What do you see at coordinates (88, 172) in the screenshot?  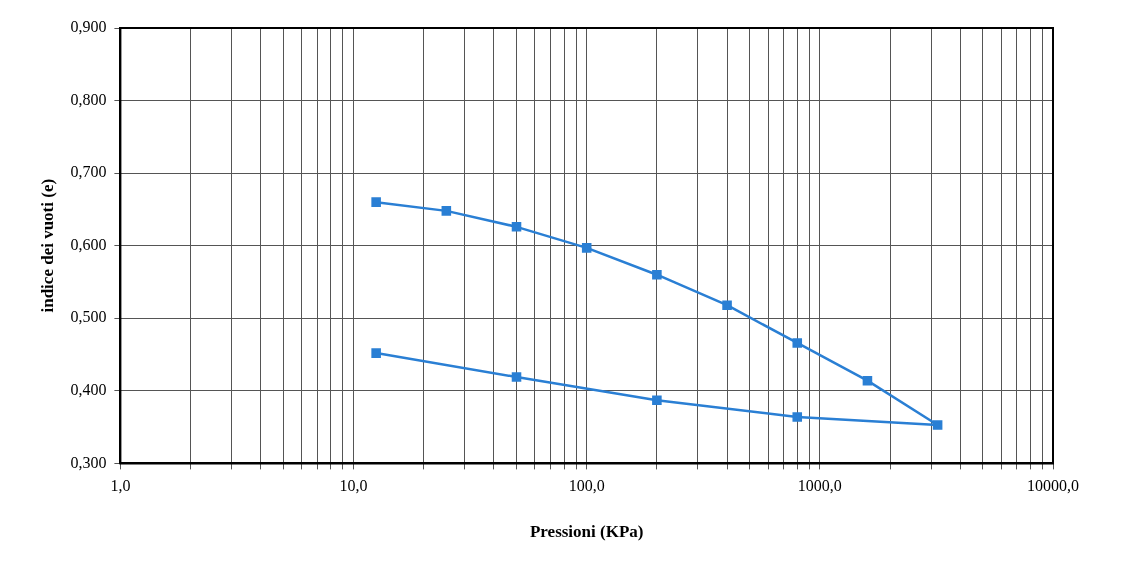 I see `y-tick-label: 0,700` at bounding box center [88, 172].